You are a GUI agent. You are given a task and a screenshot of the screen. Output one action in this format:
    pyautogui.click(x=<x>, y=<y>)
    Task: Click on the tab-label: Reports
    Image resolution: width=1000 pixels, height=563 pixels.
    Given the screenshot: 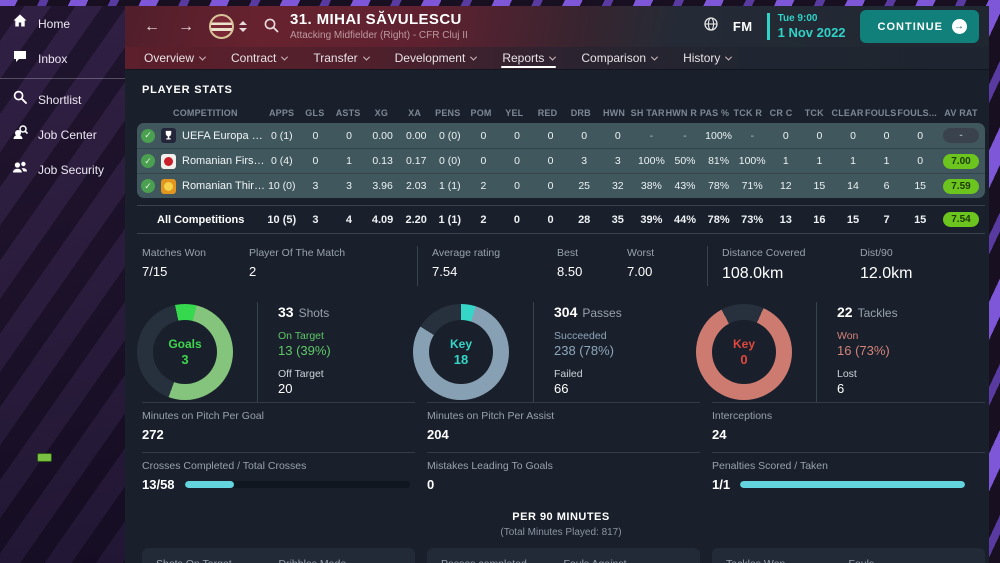 What is the action you would take?
    pyautogui.click(x=523, y=58)
    